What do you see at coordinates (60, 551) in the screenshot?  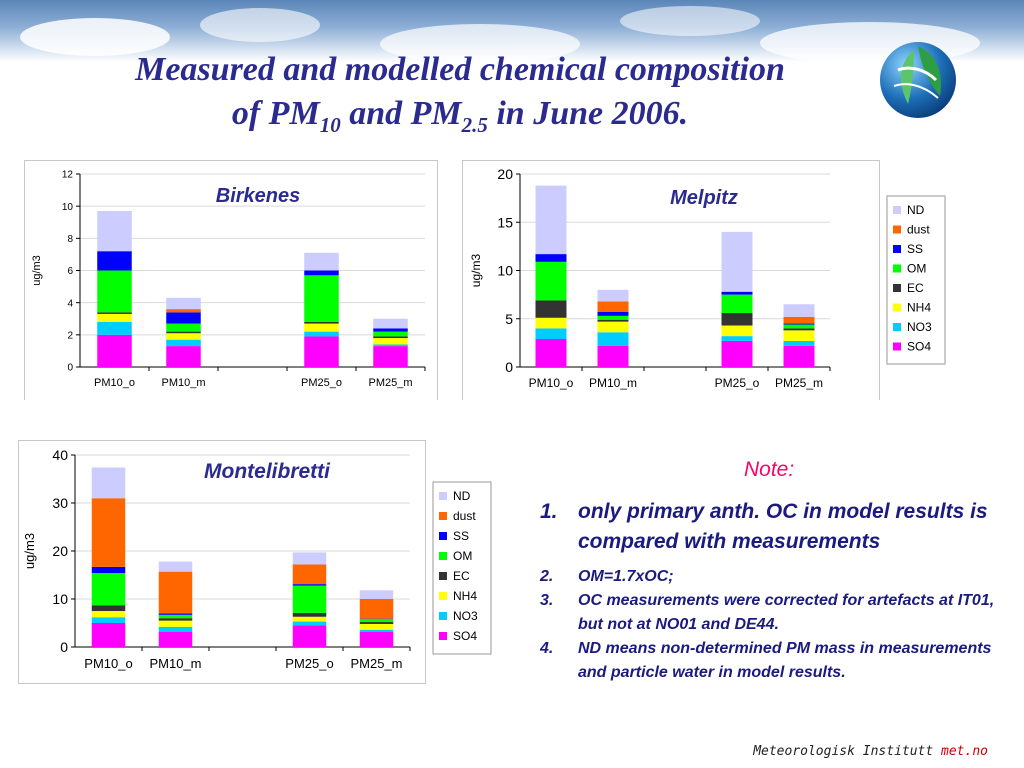 I see `y-tick-label: 20` at bounding box center [60, 551].